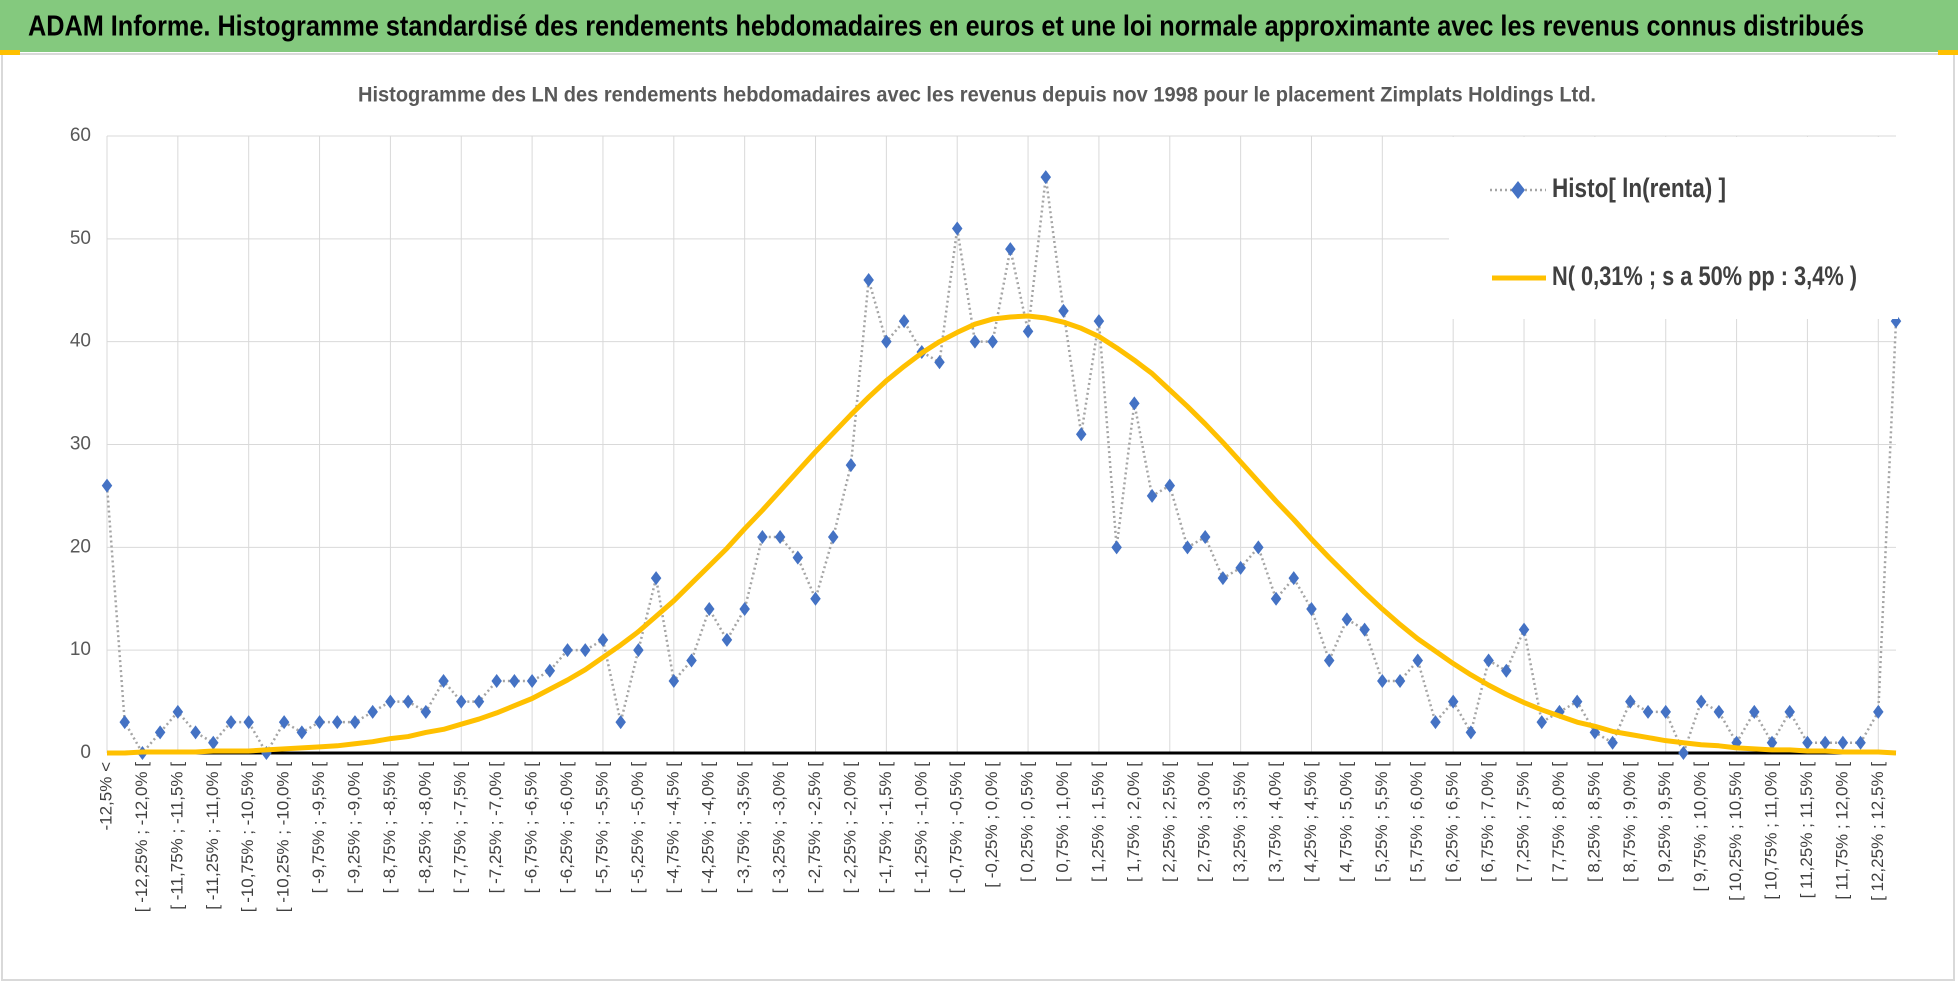 The height and width of the screenshot is (984, 1958). Describe the element at coordinates (779, 828) in the screenshot. I see `x-tick-label: [ -3,25% ; -3,0% [` at that location.